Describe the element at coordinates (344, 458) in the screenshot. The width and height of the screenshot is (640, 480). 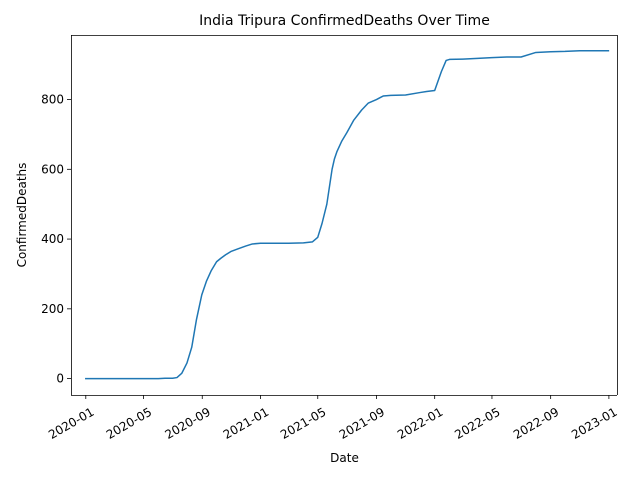
I see `x-axis-title: Date` at that location.